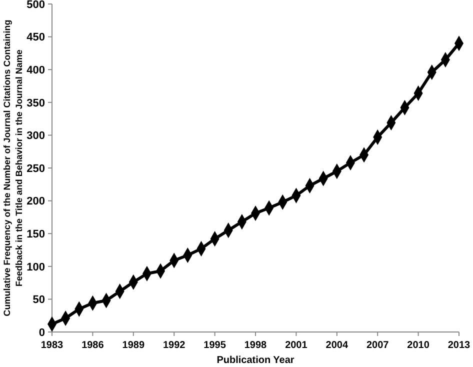 This screenshot has width=473, height=367. What do you see at coordinates (41, 332) in the screenshot?
I see `y-tick-label: 0` at bounding box center [41, 332].